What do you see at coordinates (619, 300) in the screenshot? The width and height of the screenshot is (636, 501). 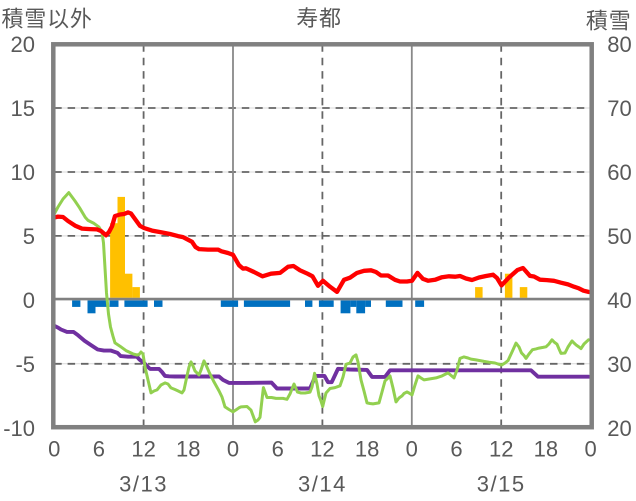 I see `svg-text: 40` at bounding box center [619, 300].